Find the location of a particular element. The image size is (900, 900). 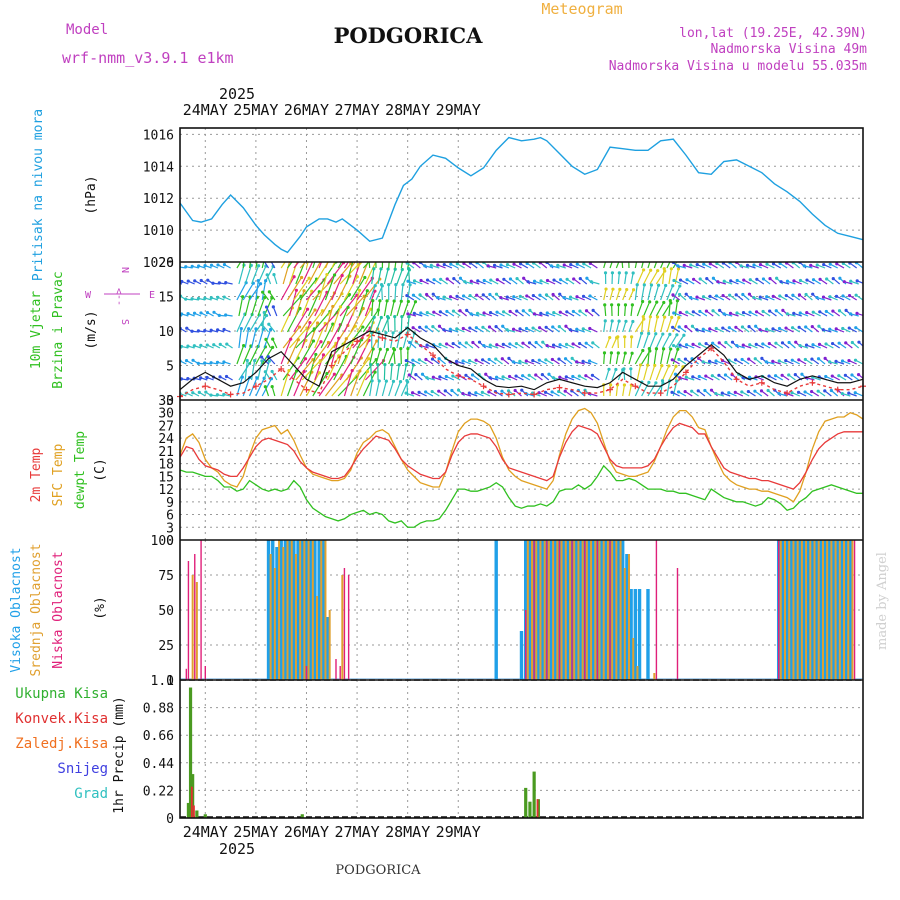

ytick-precip: 0 is located at coordinates (170, 819).